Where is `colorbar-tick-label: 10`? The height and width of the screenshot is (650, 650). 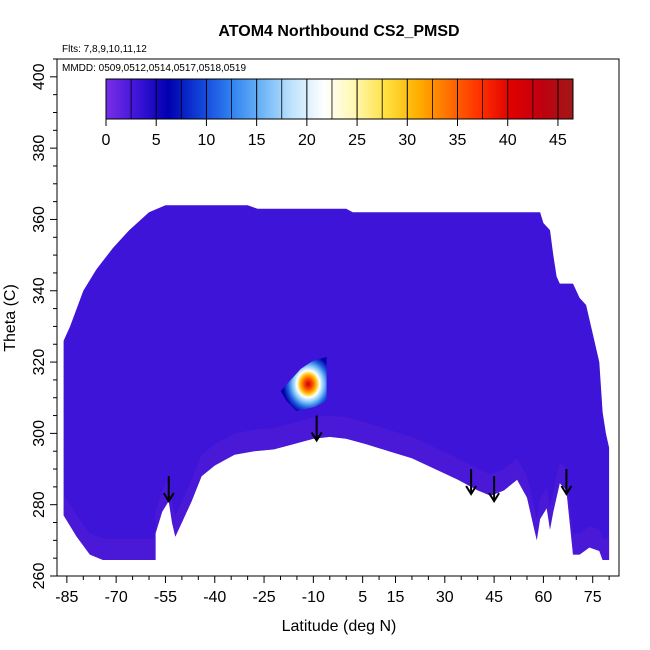
colorbar-tick-label: 10 is located at coordinates (207, 140).